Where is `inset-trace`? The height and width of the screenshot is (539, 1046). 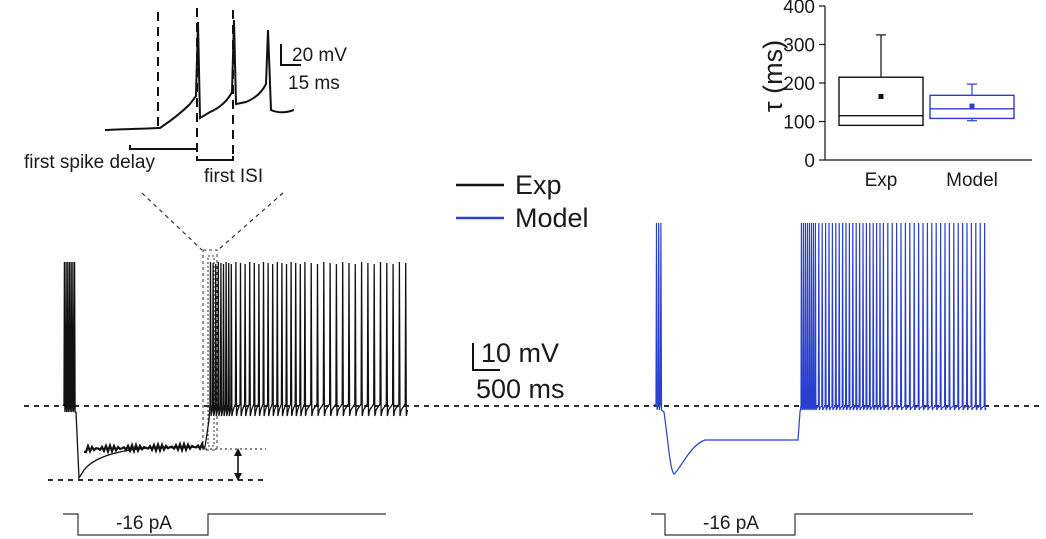 inset-trace is located at coordinates (199, 75).